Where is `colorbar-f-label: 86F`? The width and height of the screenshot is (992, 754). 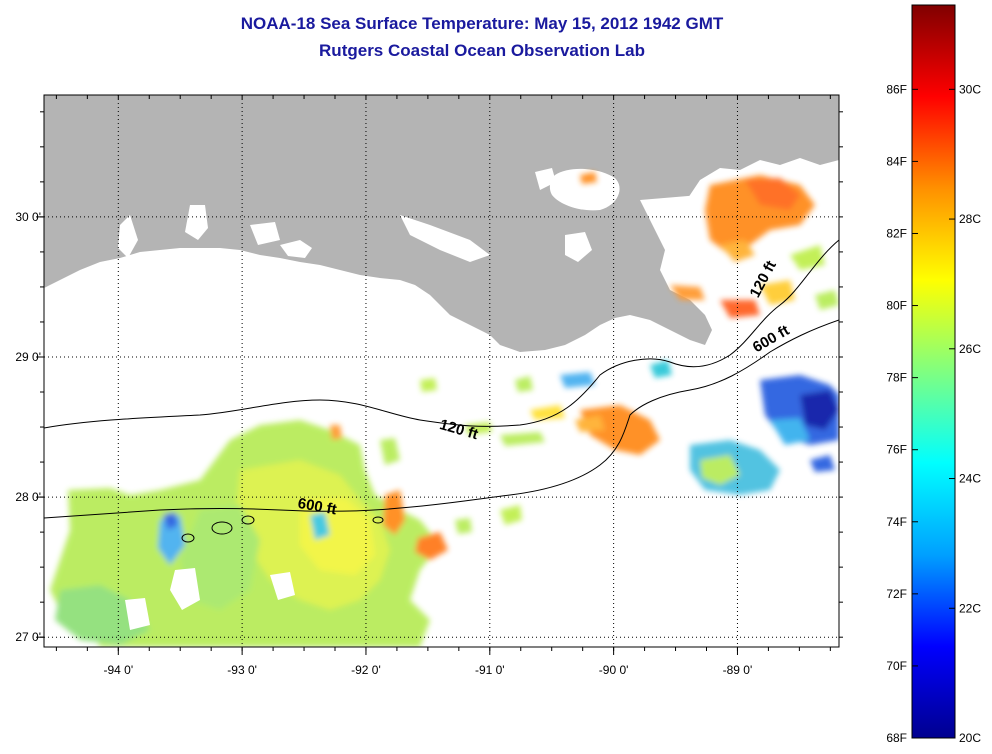 colorbar-f-label: 86F is located at coordinates (896, 89).